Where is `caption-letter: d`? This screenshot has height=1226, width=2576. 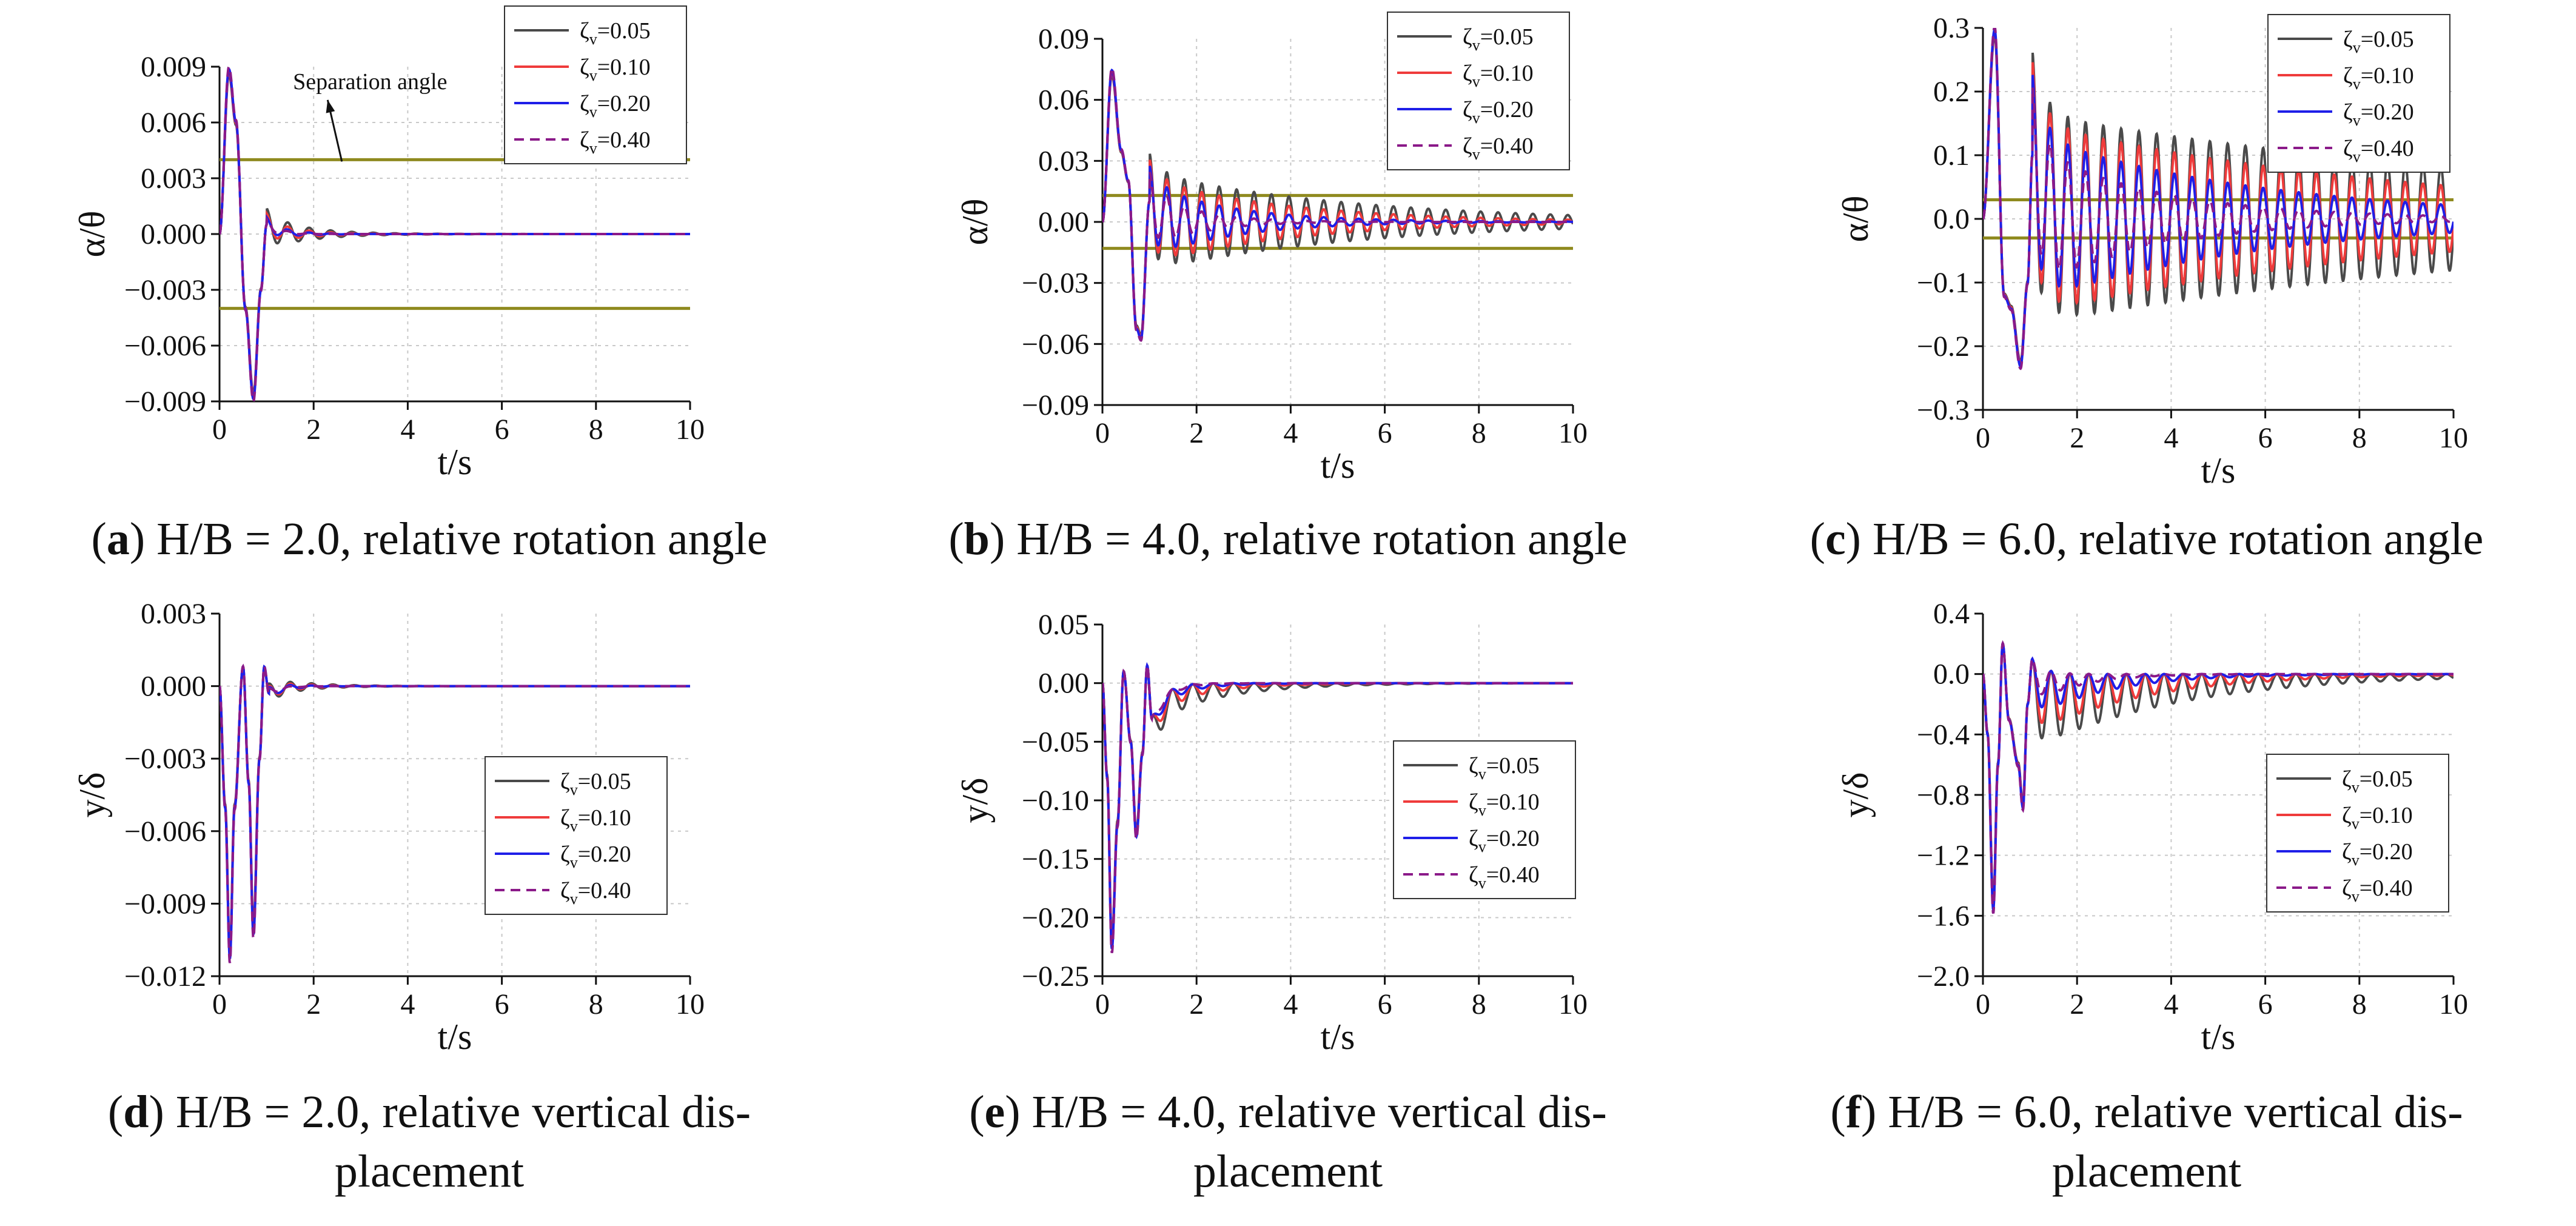
caption-letter: d is located at coordinates (136, 1112).